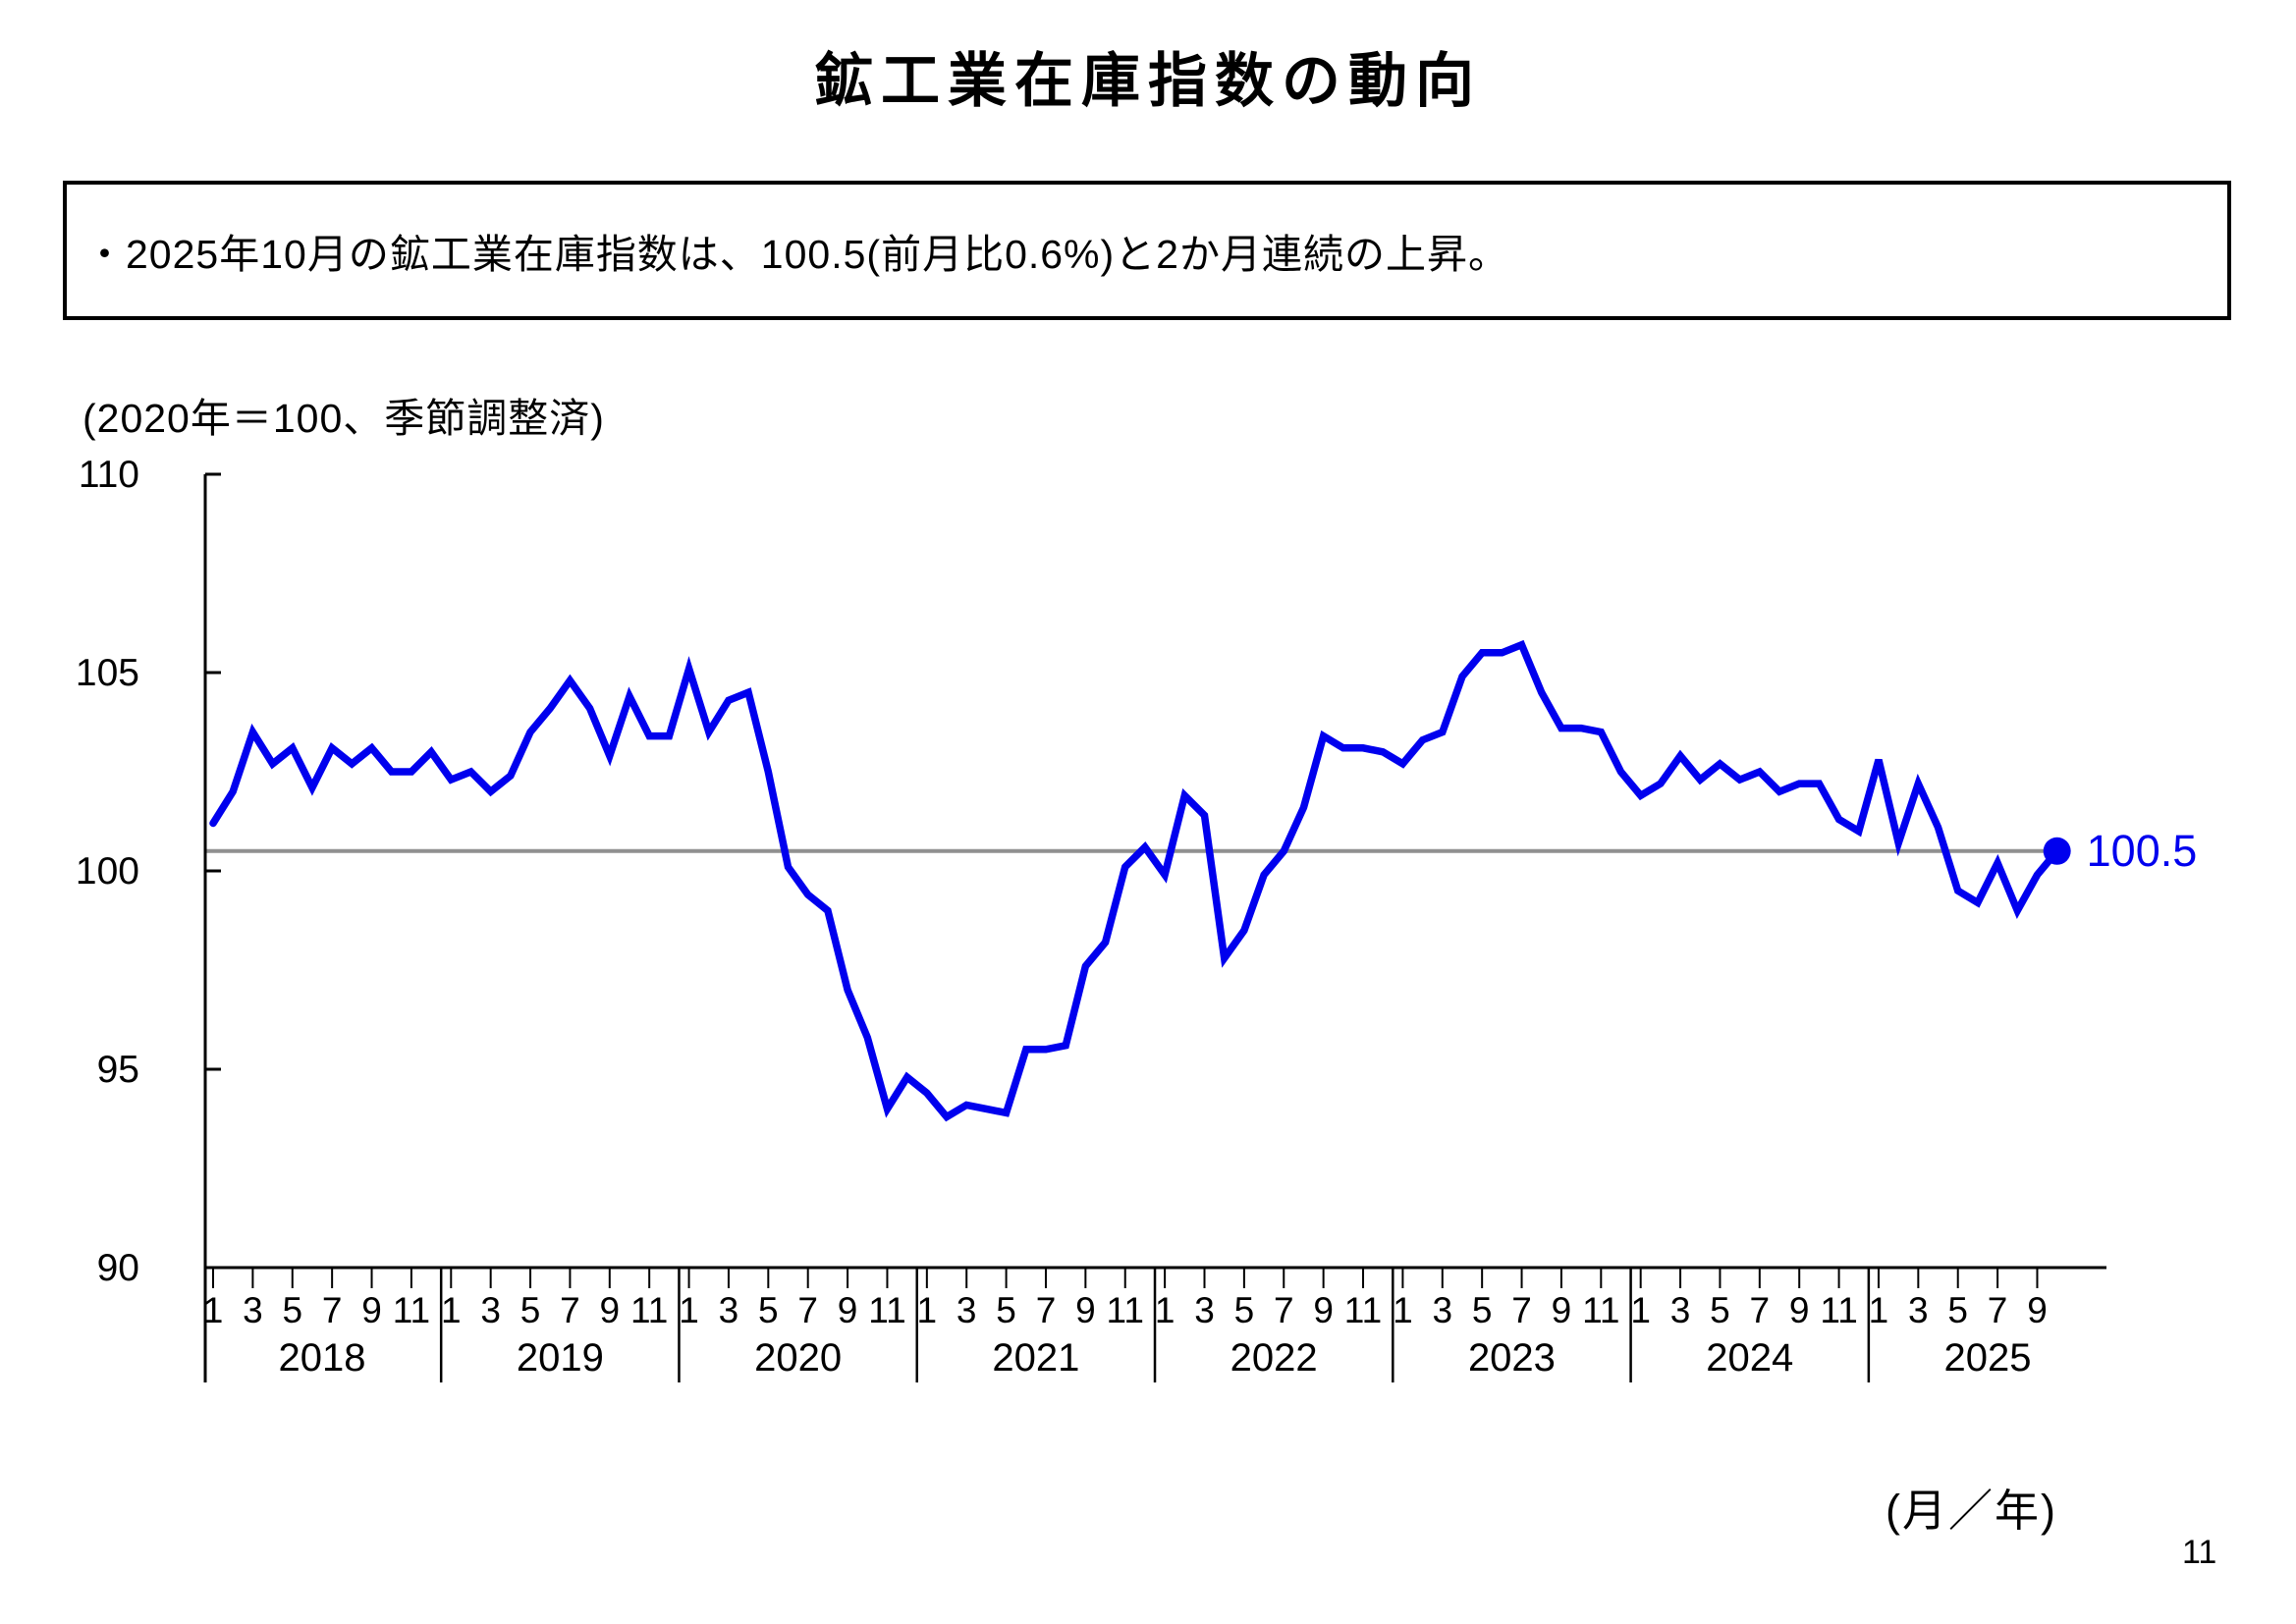 The width and height of the screenshot is (2296, 1624). Describe the element at coordinates (1971, 1511) in the screenshot. I see `x-axis-note: (月／年)` at that location.